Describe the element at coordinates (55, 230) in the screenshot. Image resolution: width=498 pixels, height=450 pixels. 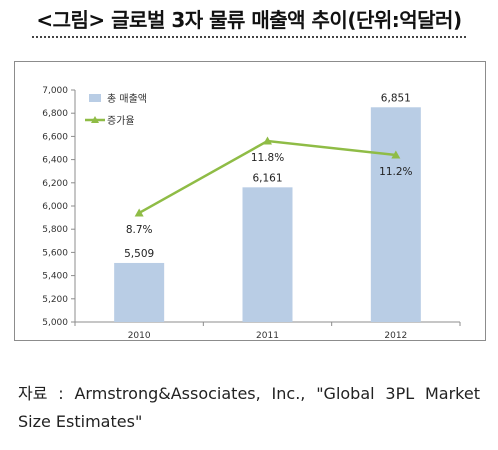
I see `y-tick-label: 5,800` at that location.